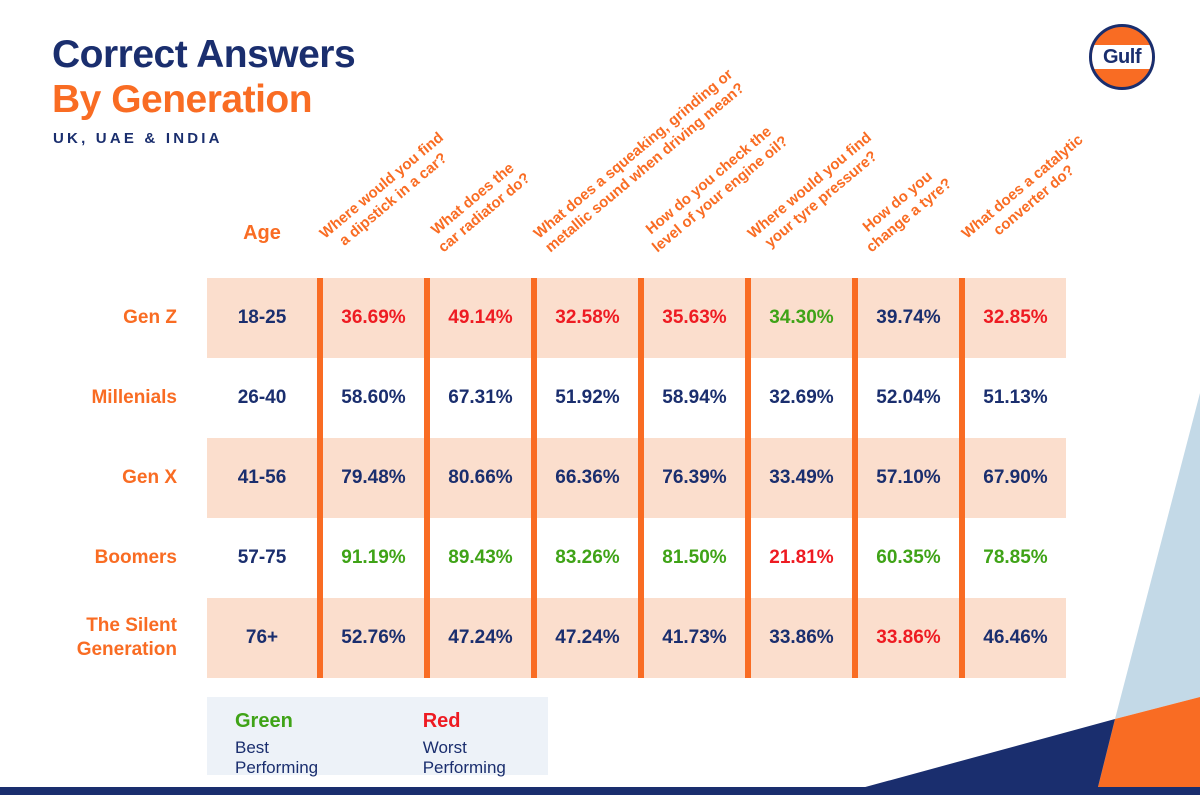 The image size is (1200, 795). I want to click on legend-green-entry: Green Best Performing, so click(293, 743).